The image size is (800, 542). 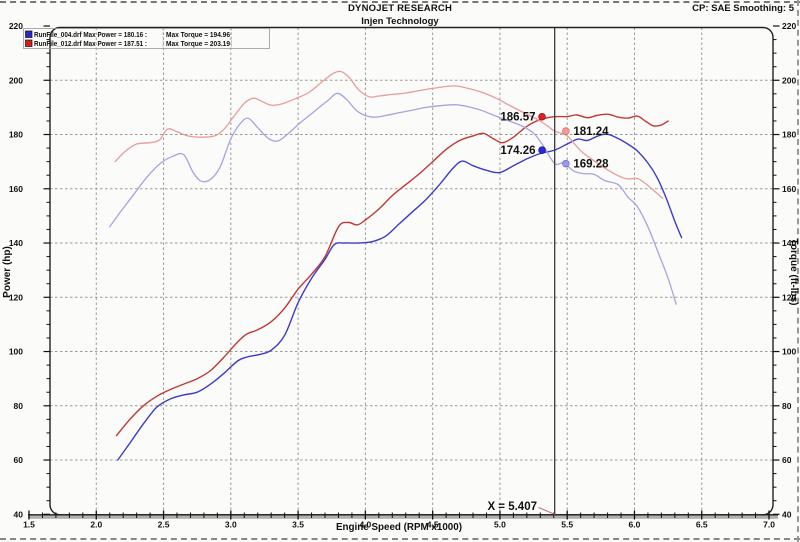 I want to click on cursor-value-label: 181.24, so click(x=591, y=132).